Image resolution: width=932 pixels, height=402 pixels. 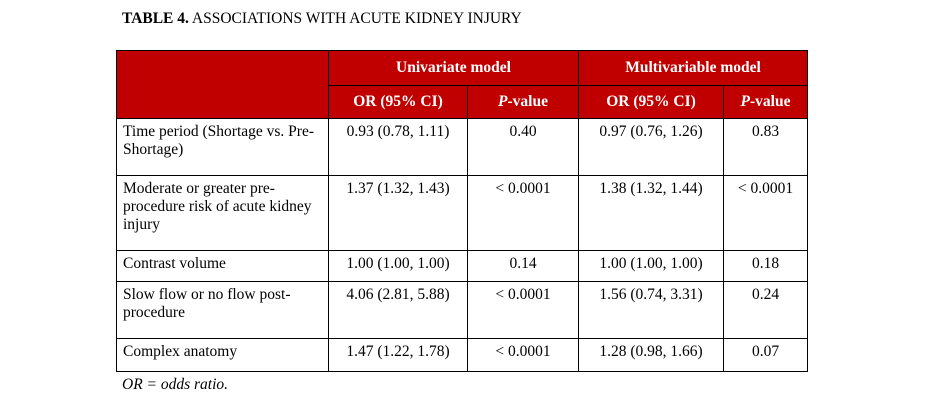 I want to click on table-number: TABLE 4., so click(x=155, y=18).